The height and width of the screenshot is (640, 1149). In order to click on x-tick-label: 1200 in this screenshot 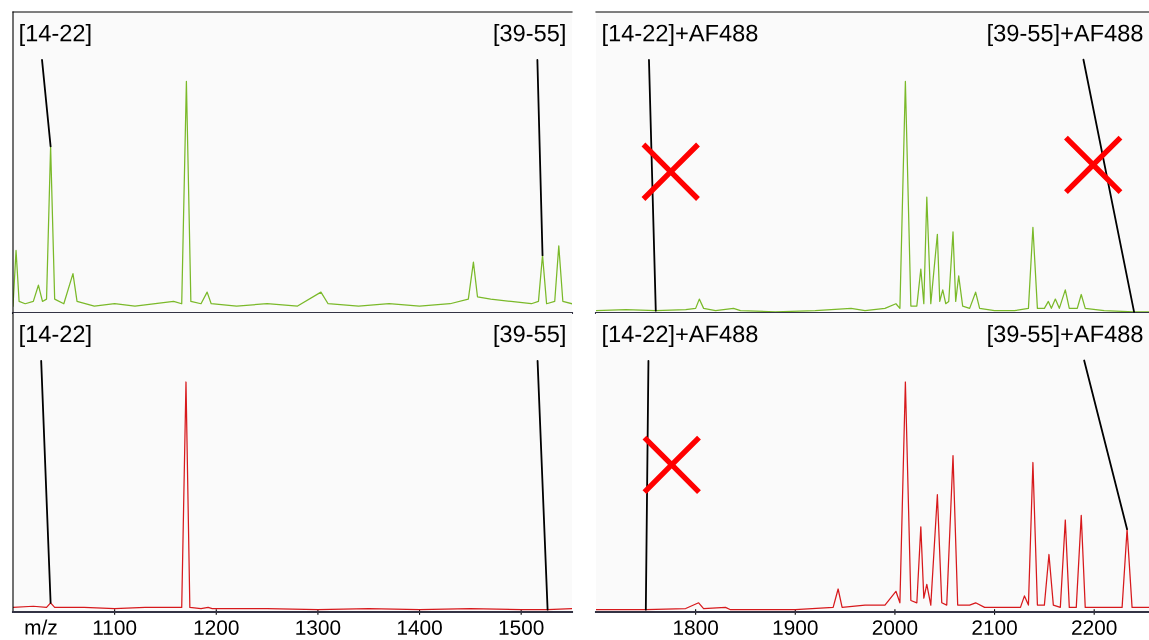, I will do `click(216, 627)`.